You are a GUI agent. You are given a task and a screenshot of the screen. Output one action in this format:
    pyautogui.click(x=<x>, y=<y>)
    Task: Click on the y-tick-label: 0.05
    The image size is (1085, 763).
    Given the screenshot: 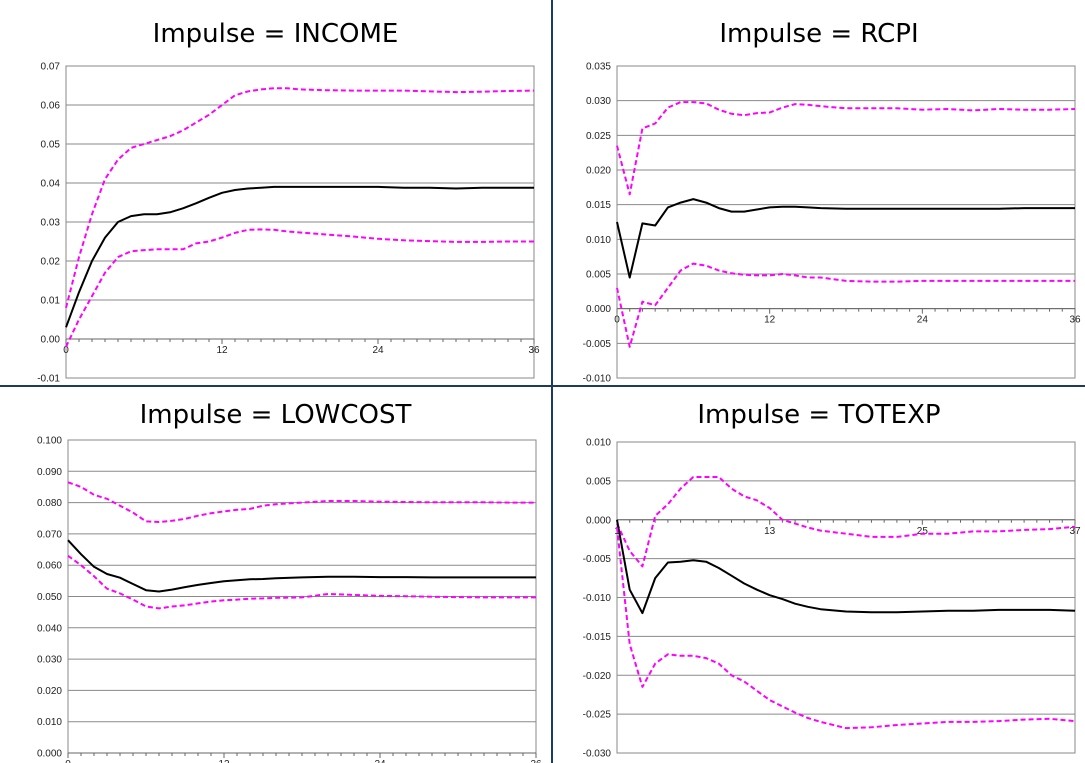 What is the action you would take?
    pyautogui.click(x=51, y=145)
    